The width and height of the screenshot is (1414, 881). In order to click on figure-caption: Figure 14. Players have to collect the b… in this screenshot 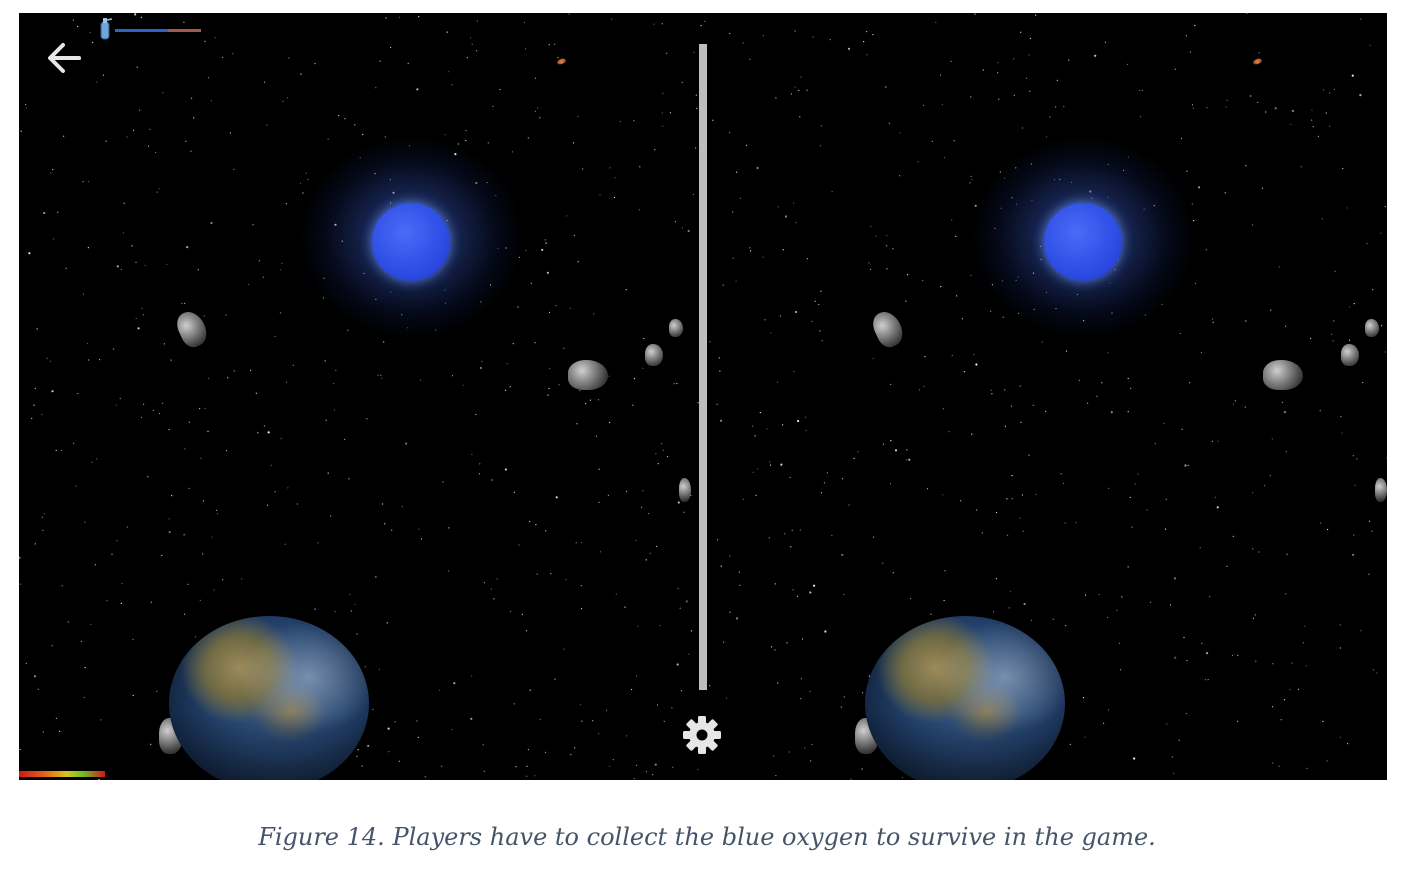, I will do `click(707, 837)`.